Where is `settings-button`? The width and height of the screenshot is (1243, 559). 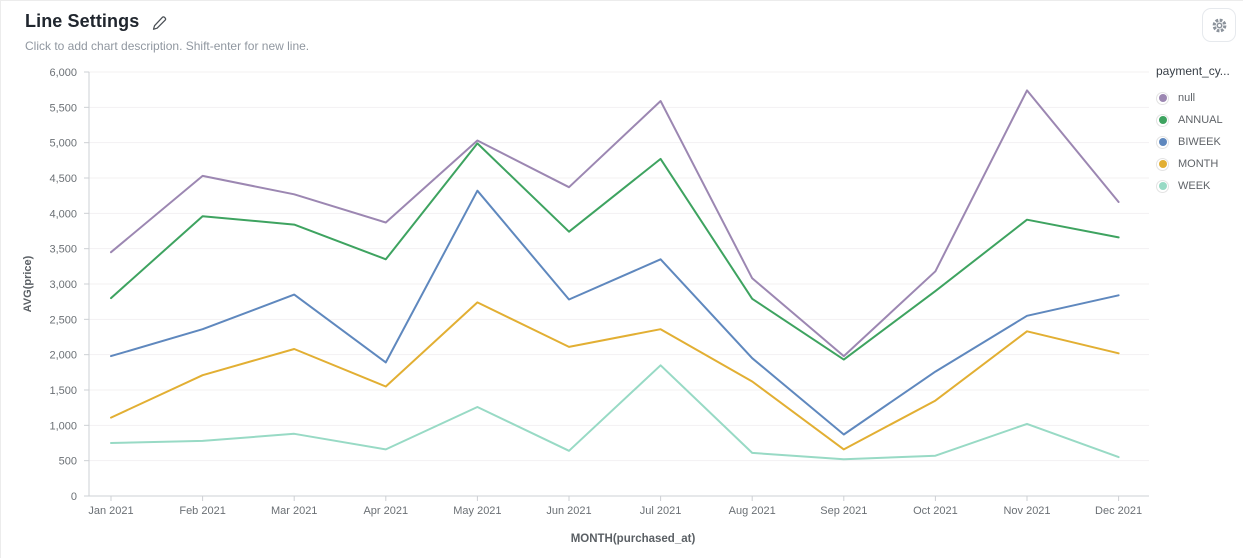
settings-button is located at coordinates (1219, 25).